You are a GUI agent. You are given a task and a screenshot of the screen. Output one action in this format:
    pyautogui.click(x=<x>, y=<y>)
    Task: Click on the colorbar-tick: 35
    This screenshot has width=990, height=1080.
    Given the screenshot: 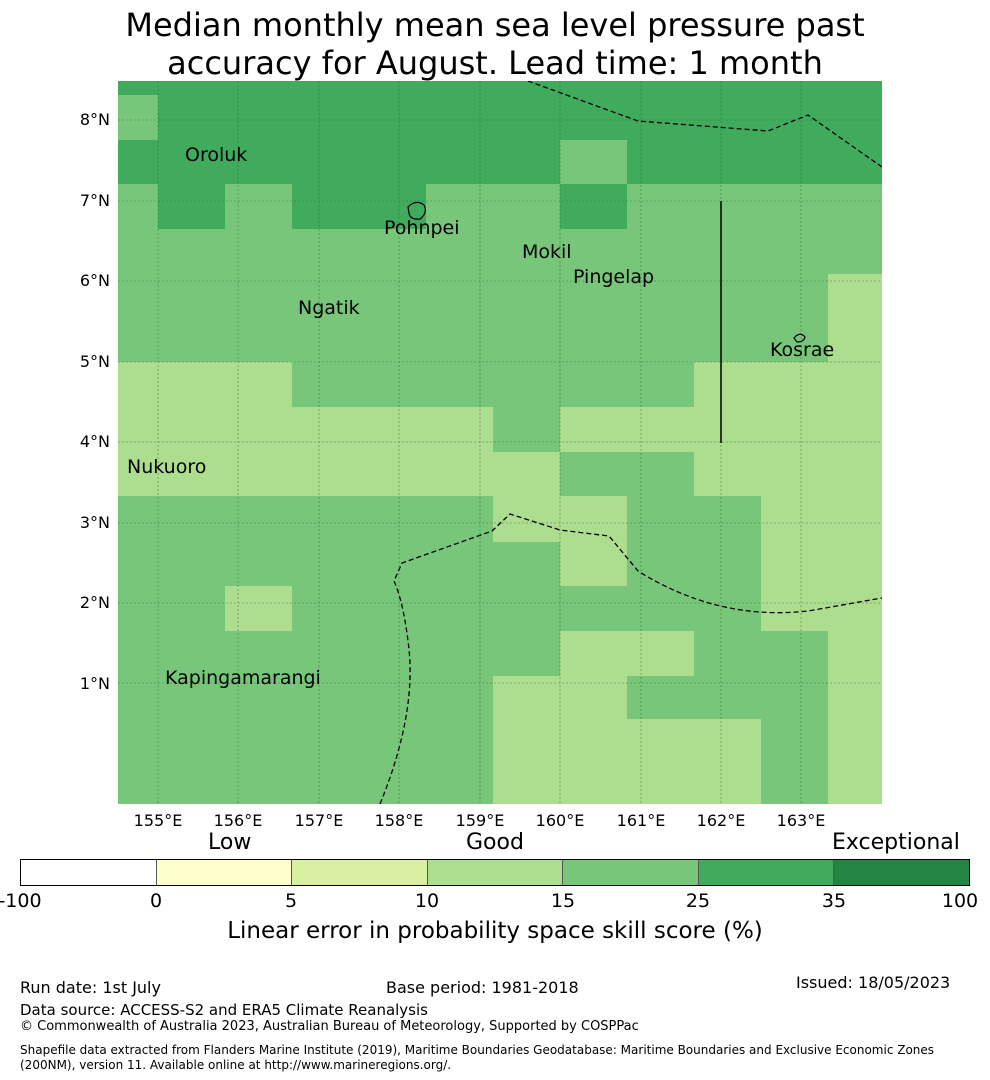 What is the action you would take?
    pyautogui.click(x=834, y=901)
    